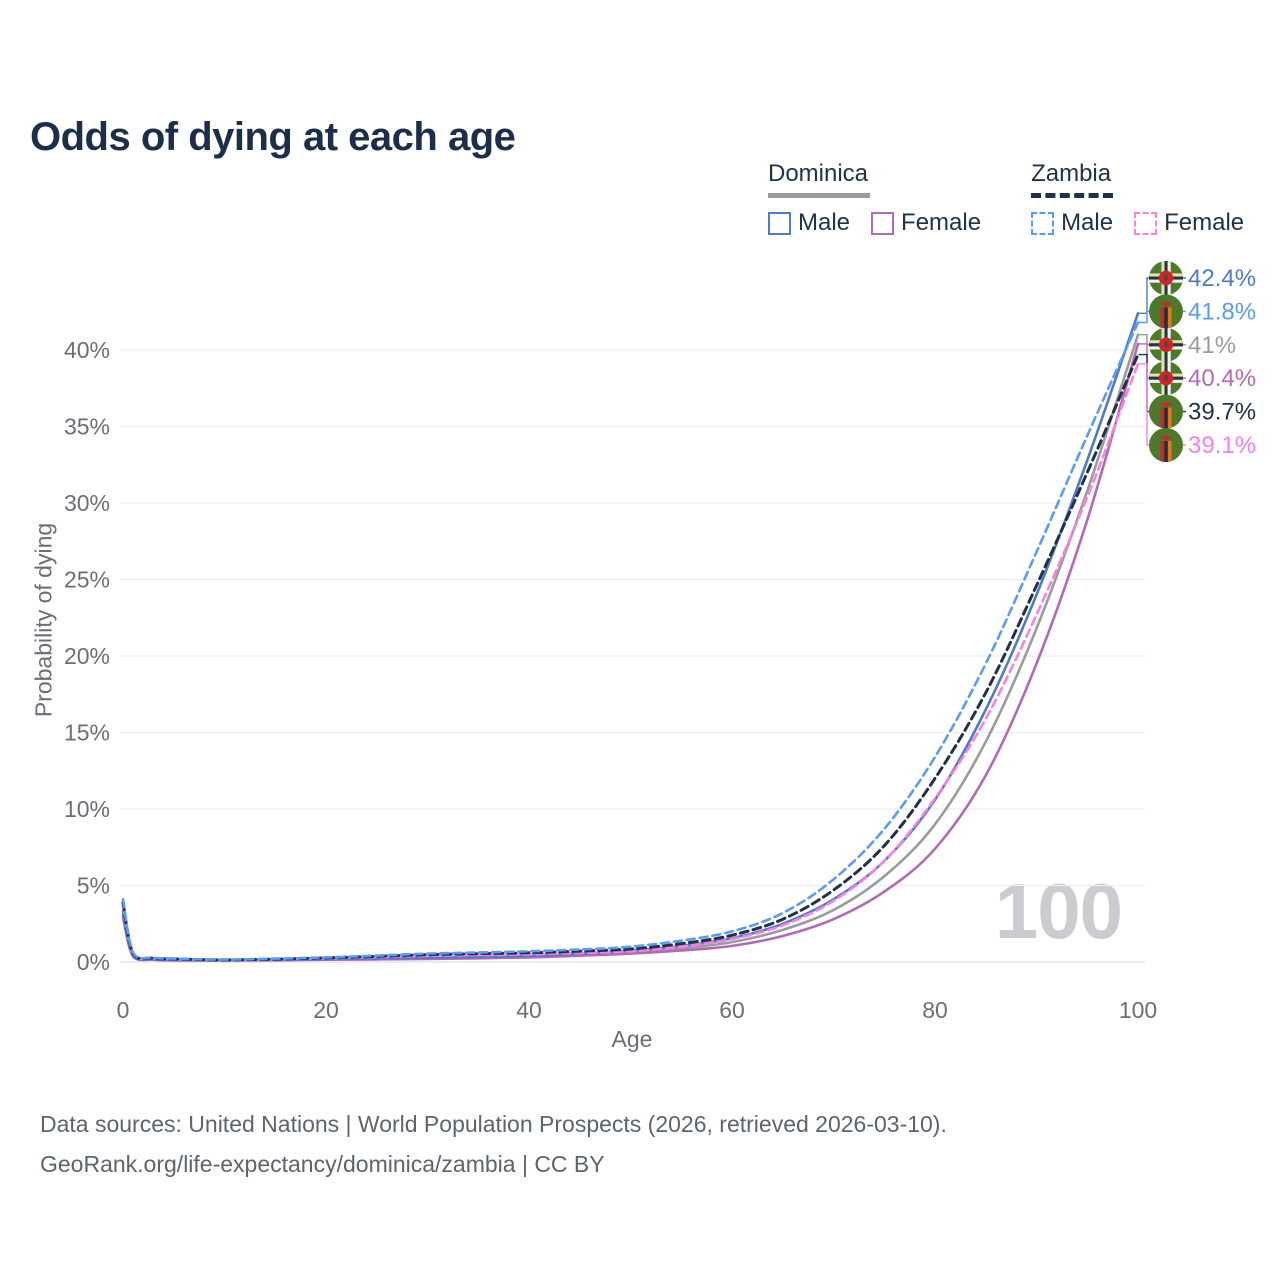 The image size is (1280, 1280). What do you see at coordinates (87, 503) in the screenshot?
I see `y-tick-label: 30%` at bounding box center [87, 503].